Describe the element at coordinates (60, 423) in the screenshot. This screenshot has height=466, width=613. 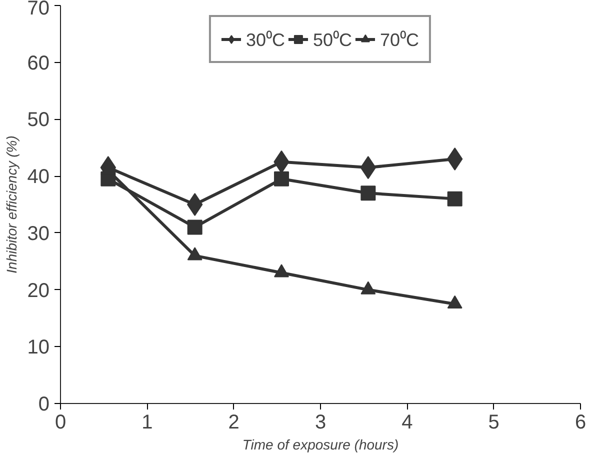
I see `x-tick-label: 0` at that location.